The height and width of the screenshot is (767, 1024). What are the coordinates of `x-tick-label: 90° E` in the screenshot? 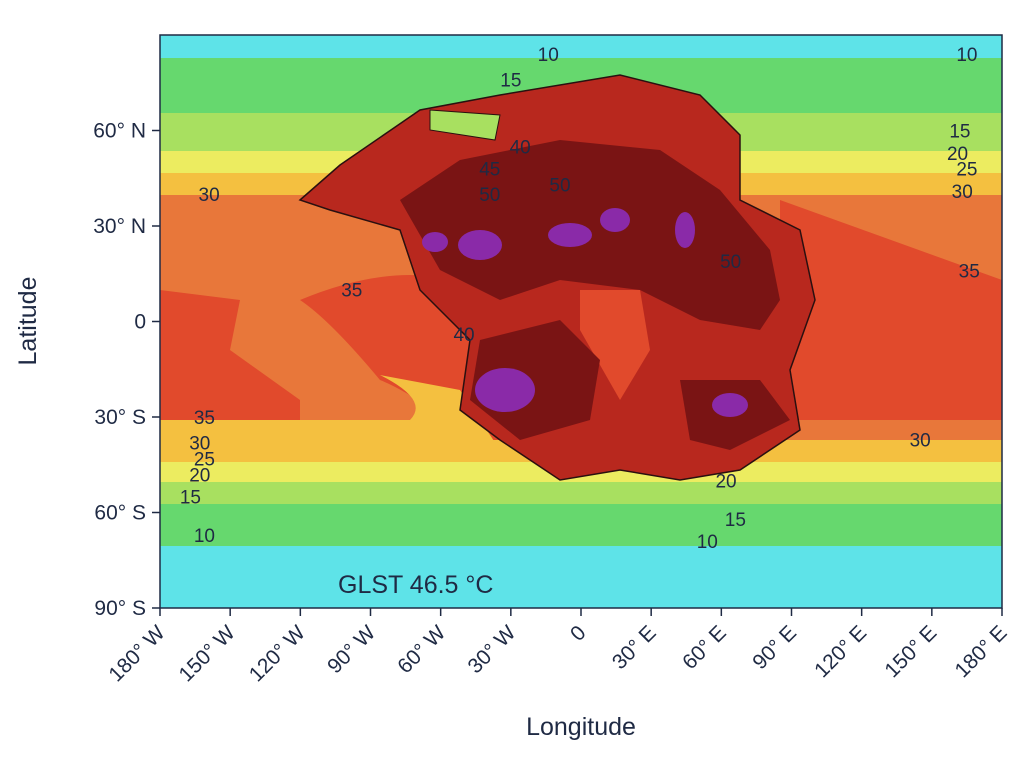 It's located at (774, 647).